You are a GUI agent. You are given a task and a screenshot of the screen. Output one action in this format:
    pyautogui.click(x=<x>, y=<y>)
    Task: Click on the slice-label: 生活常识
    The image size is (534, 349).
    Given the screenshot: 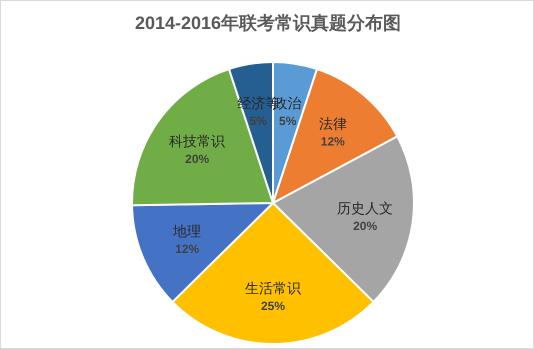 What is the action you would take?
    pyautogui.click(x=273, y=288)
    